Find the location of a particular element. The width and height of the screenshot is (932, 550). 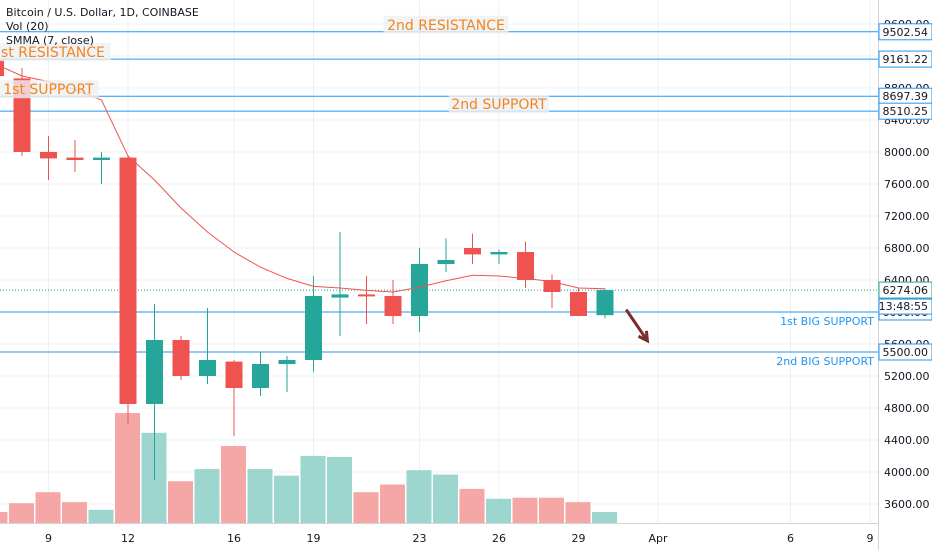

symbol-title: Bitcoin / U.S. Dollar, 1D, COINBASE is located at coordinates (102, 12).